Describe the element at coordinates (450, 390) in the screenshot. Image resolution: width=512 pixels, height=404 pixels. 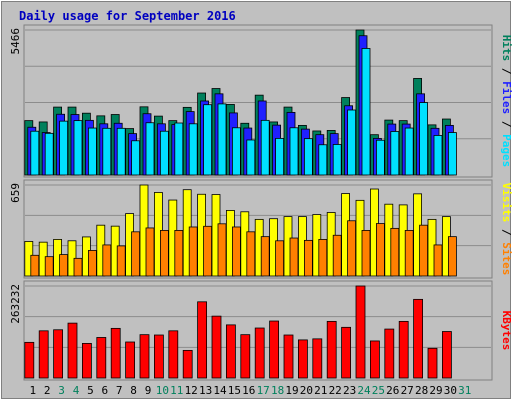
I see `x-tick-day-30: 30` at that location.